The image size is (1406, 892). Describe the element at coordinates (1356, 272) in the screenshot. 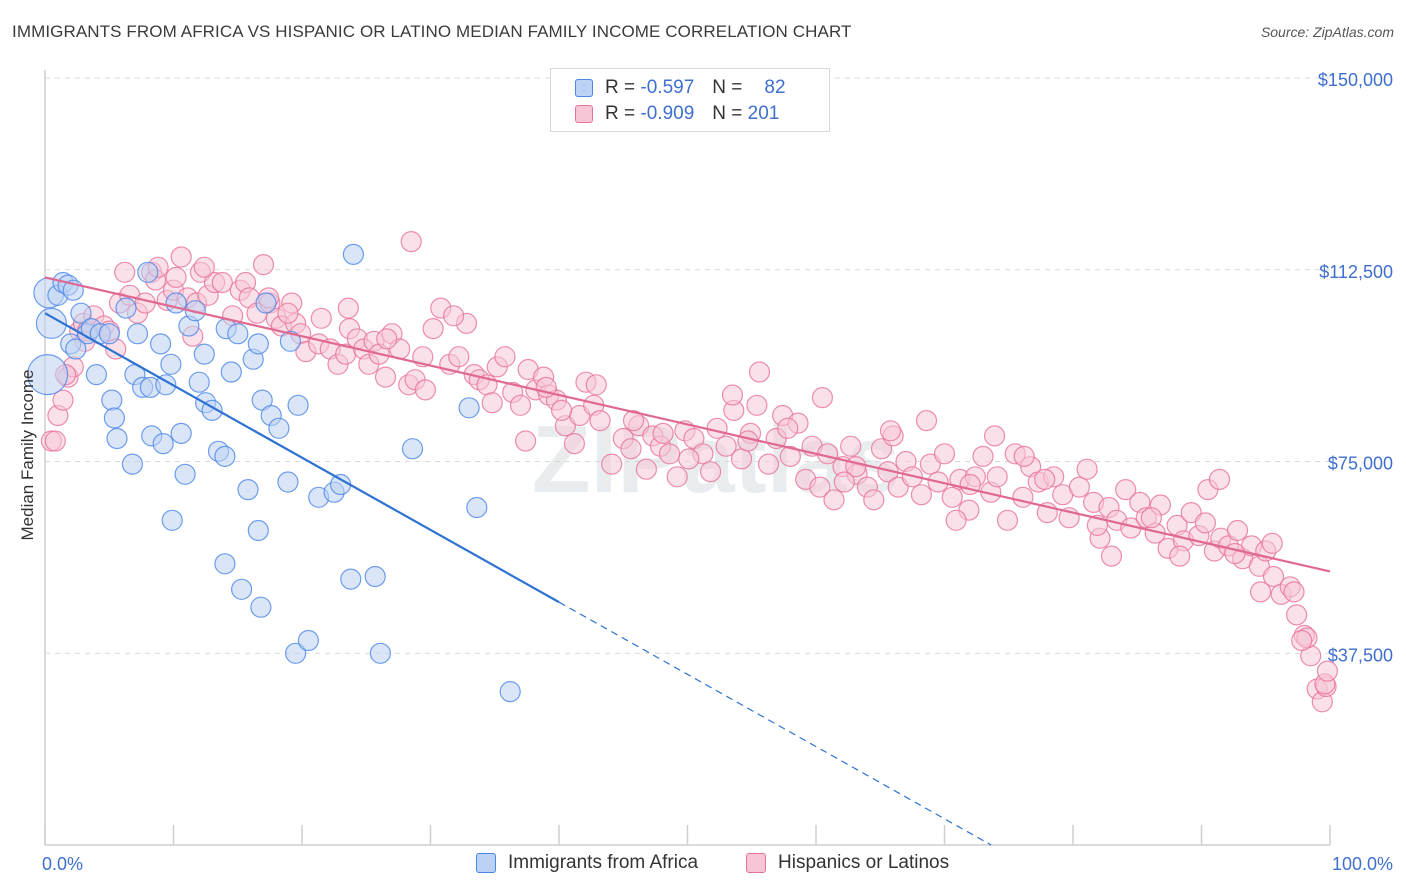

I see `y-tick-label: $112,500` at that location.